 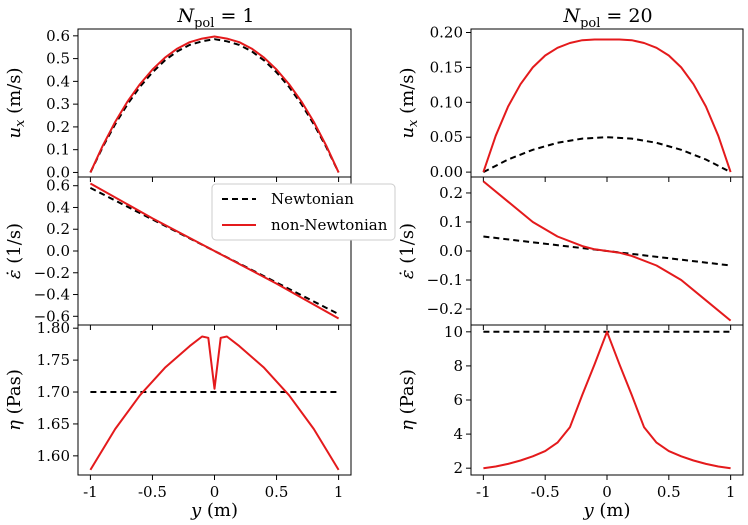 What do you see at coordinates (312, 199) in the screenshot?
I see `legend-label-newtonian: Newtonian` at bounding box center [312, 199].